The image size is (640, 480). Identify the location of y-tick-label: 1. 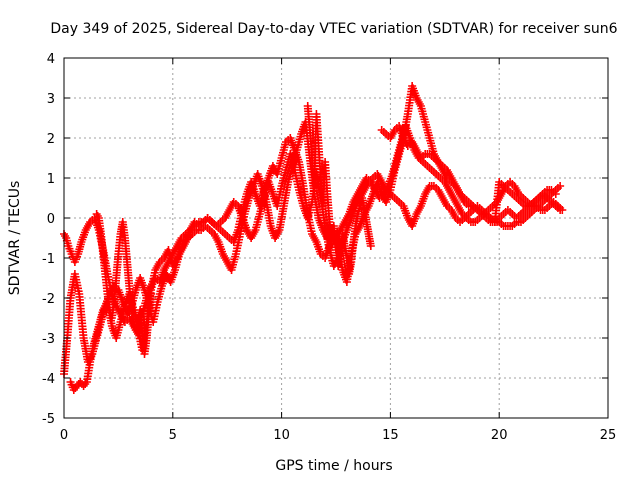
(51, 179).